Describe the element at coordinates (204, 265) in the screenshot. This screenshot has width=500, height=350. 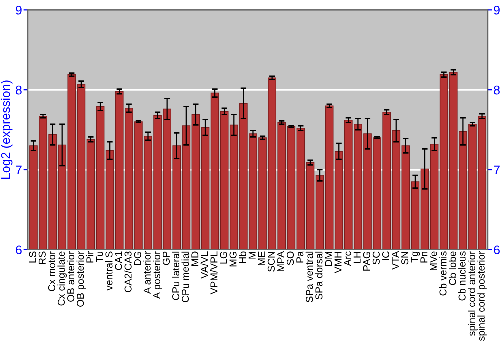
I see `x-tick-label: VA/VL` at that location.